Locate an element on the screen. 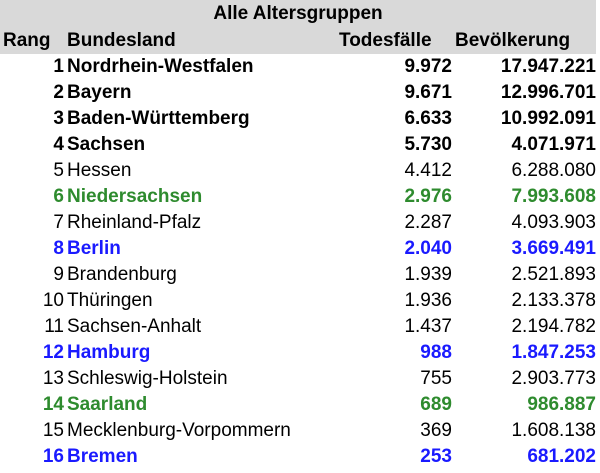 The image size is (600, 473). table-row: 4 Sachsen 5.730 4.071.971 is located at coordinates (300, 145).